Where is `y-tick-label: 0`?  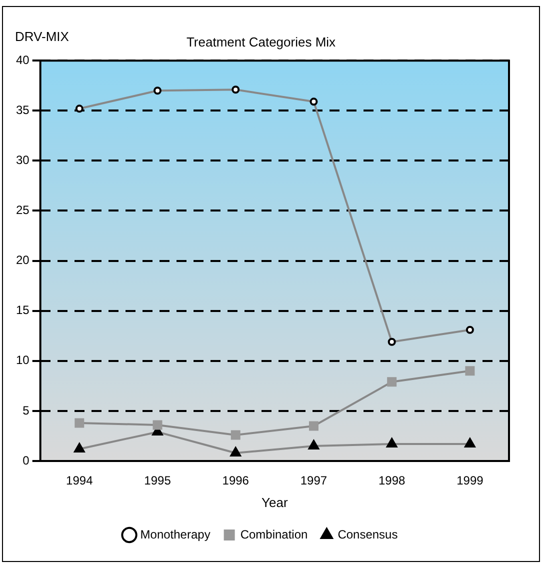
y-tick-label: 0 is located at coordinates (26, 460).